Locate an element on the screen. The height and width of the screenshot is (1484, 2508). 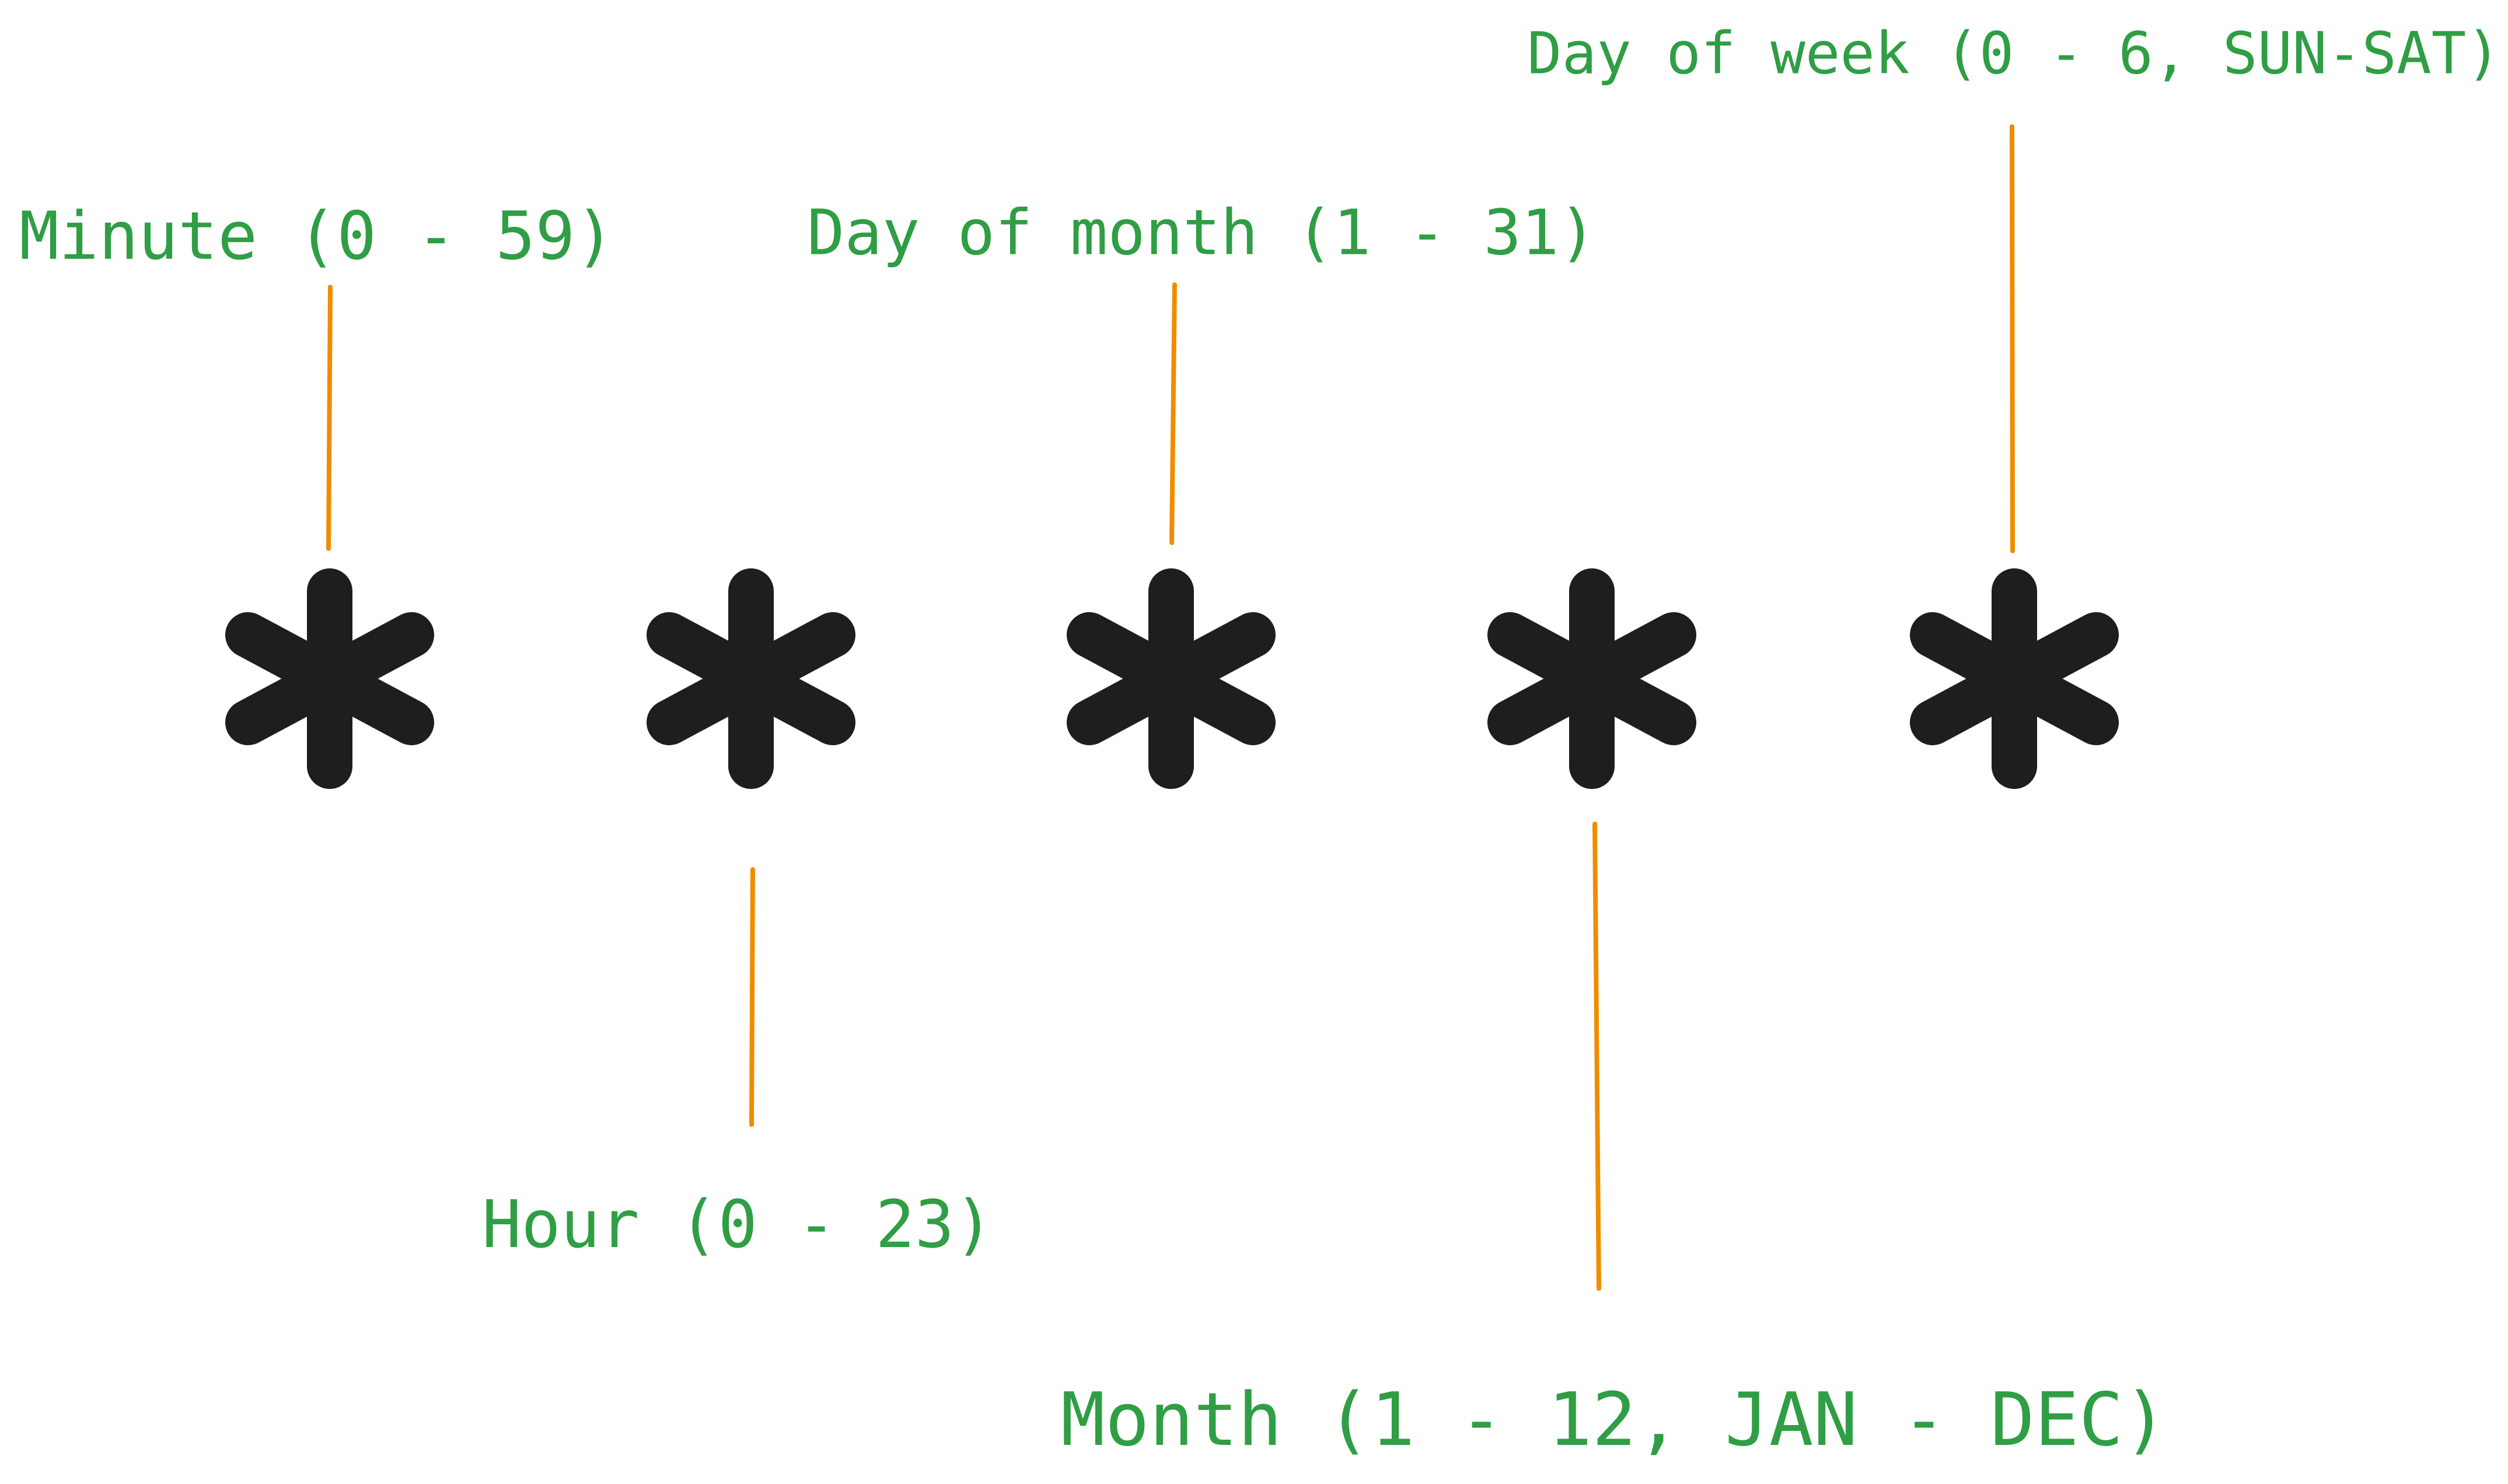
label-hour: Hour (0 - 23) is located at coordinates (738, 1225).